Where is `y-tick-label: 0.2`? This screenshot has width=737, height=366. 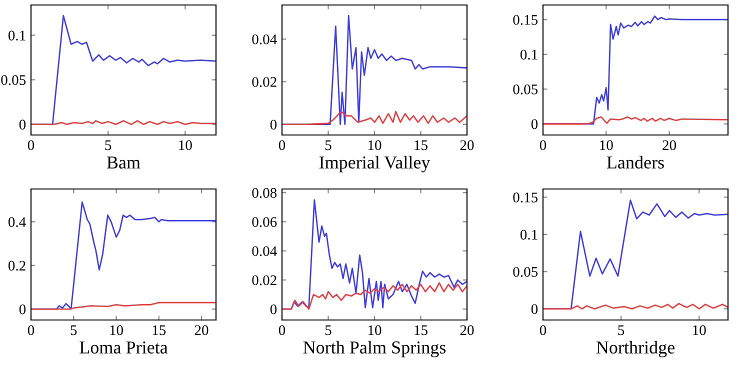
y-tick-label: 0.2 is located at coordinates (17, 265).